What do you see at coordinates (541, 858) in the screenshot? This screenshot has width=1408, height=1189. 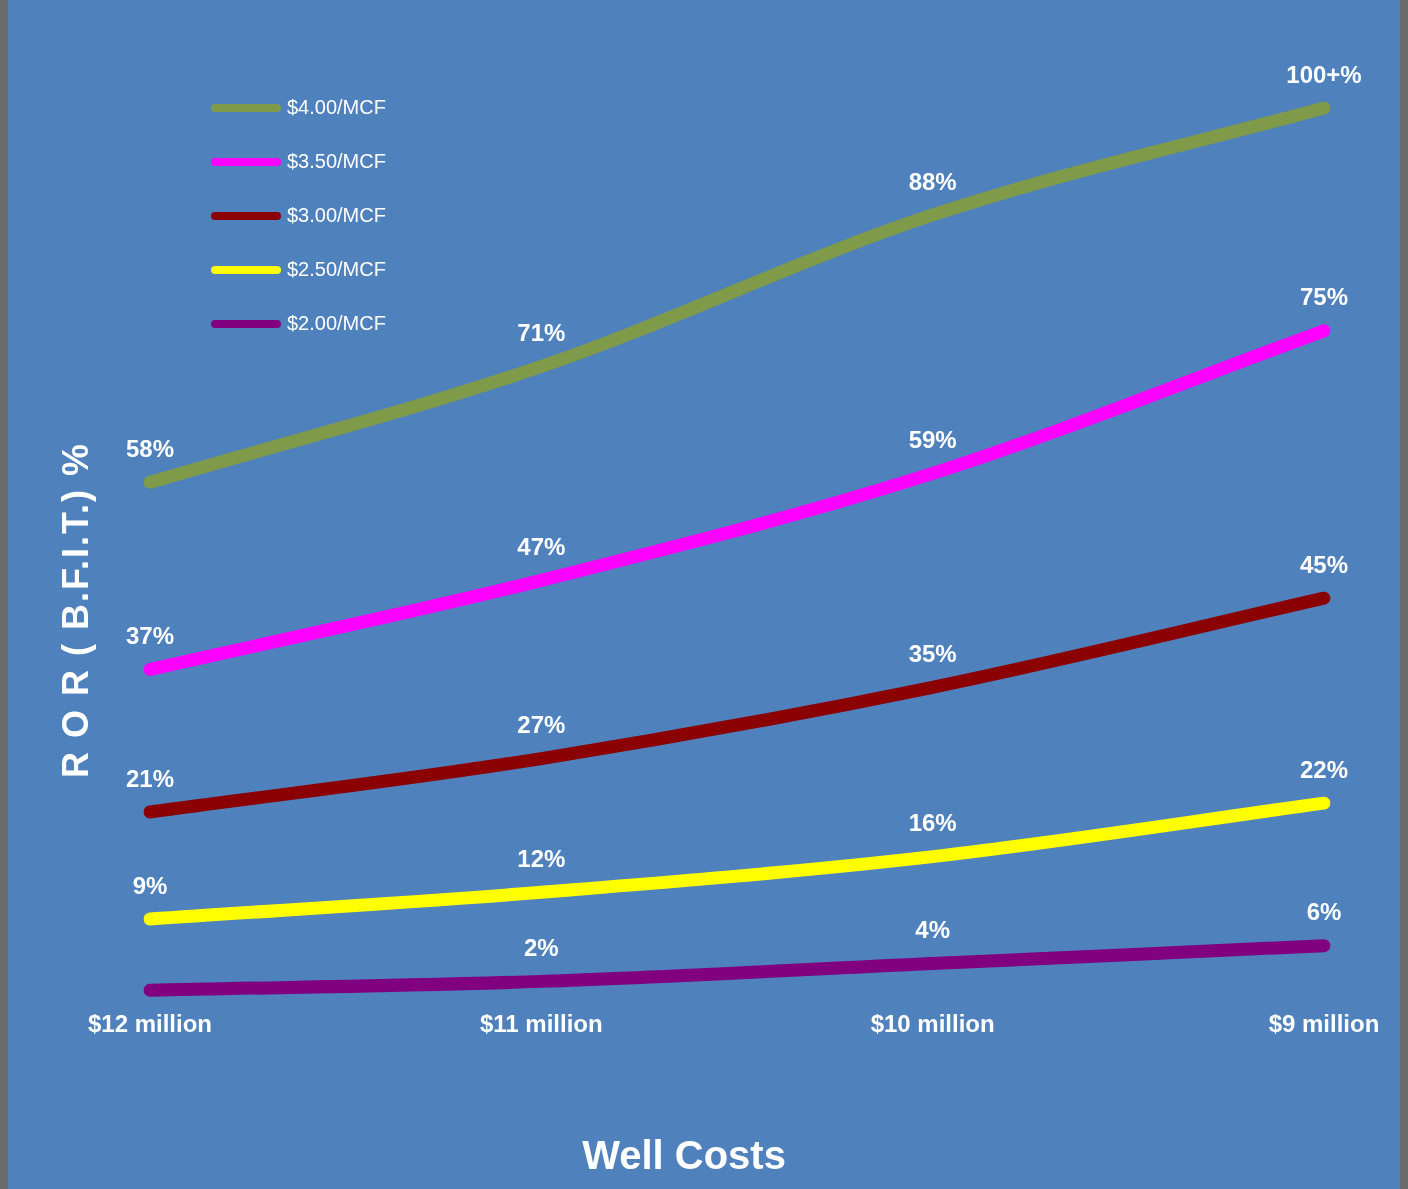 I see `data-label: 12%` at bounding box center [541, 858].